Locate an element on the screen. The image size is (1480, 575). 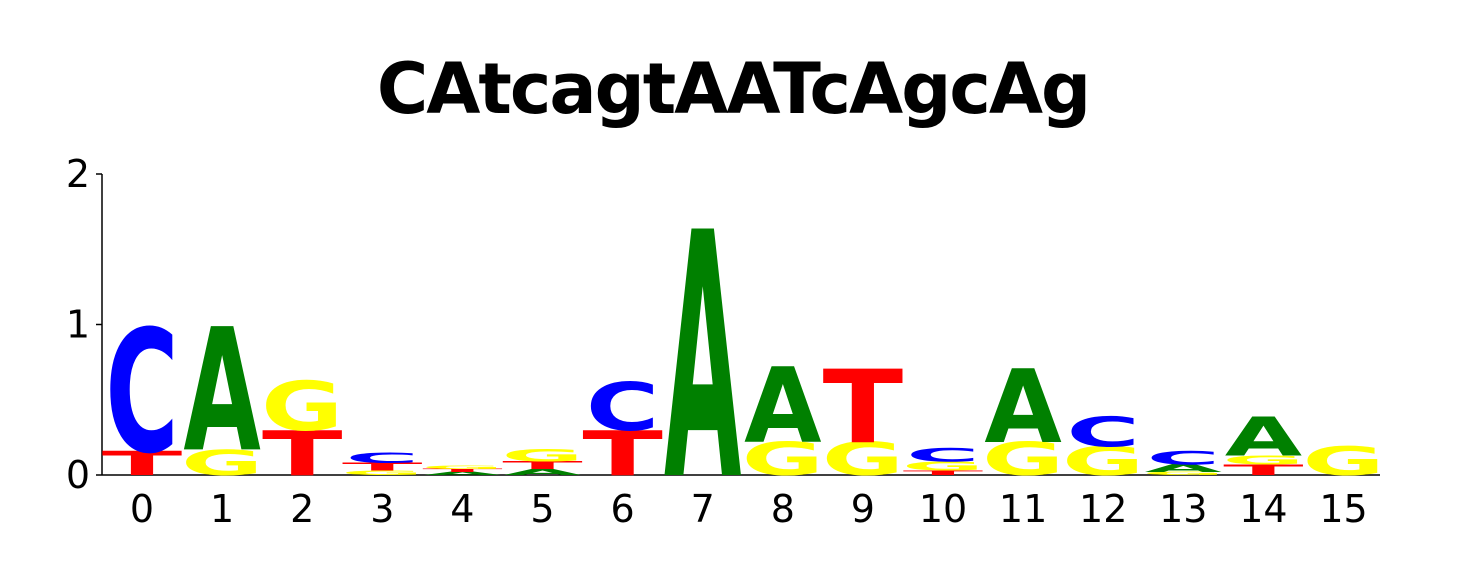
y-ticks: 0 1 2 is located at coordinates (84, 324).